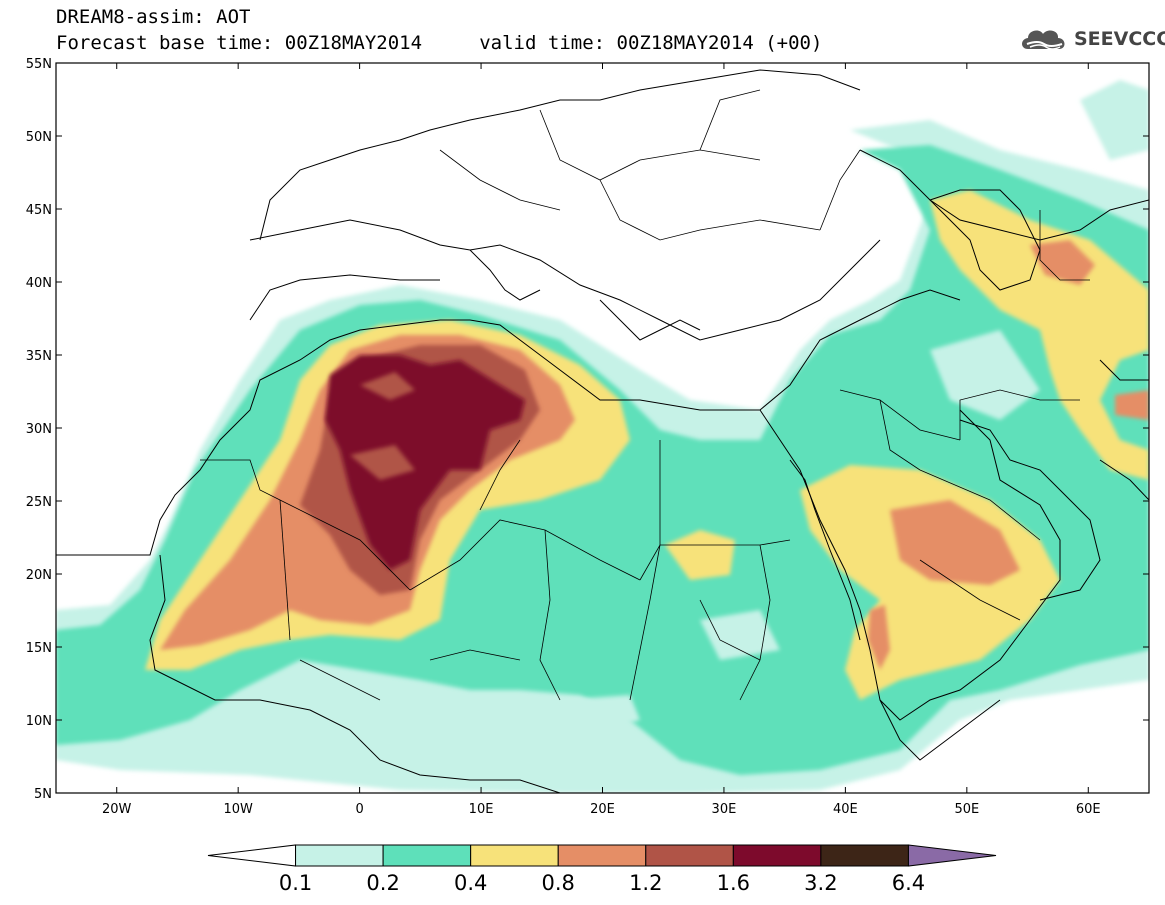  Describe the element at coordinates (470, 883) in the screenshot. I see `colorbar-label: 0.4` at that location.